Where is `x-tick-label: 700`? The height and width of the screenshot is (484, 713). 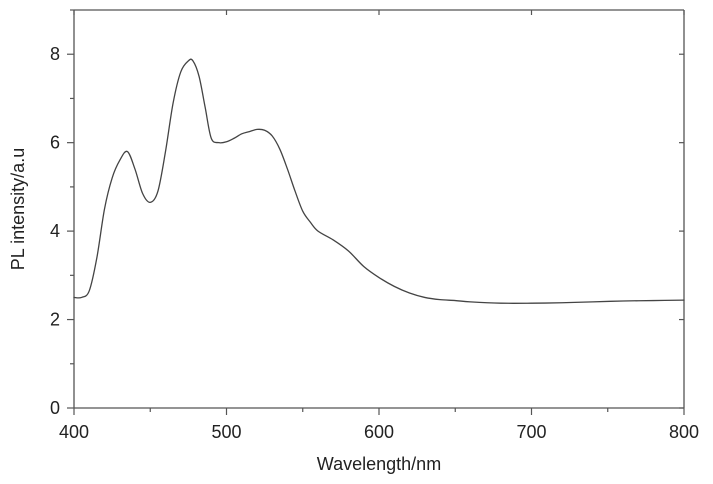 x-tick-label: 700 is located at coordinates (531, 432).